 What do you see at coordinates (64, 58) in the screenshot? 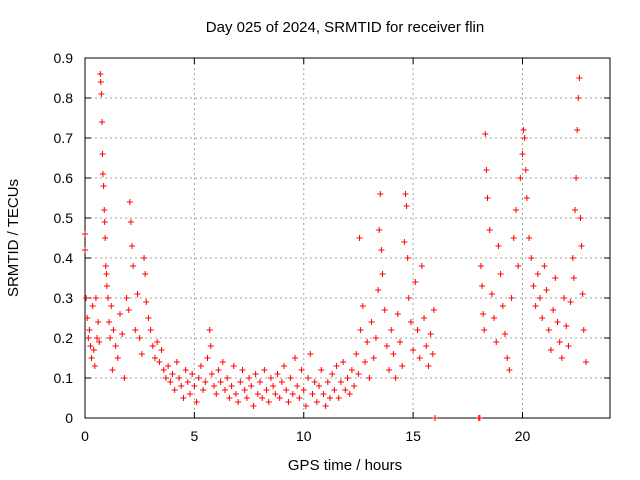
I see `y-tick-label: 0.9` at bounding box center [64, 58].